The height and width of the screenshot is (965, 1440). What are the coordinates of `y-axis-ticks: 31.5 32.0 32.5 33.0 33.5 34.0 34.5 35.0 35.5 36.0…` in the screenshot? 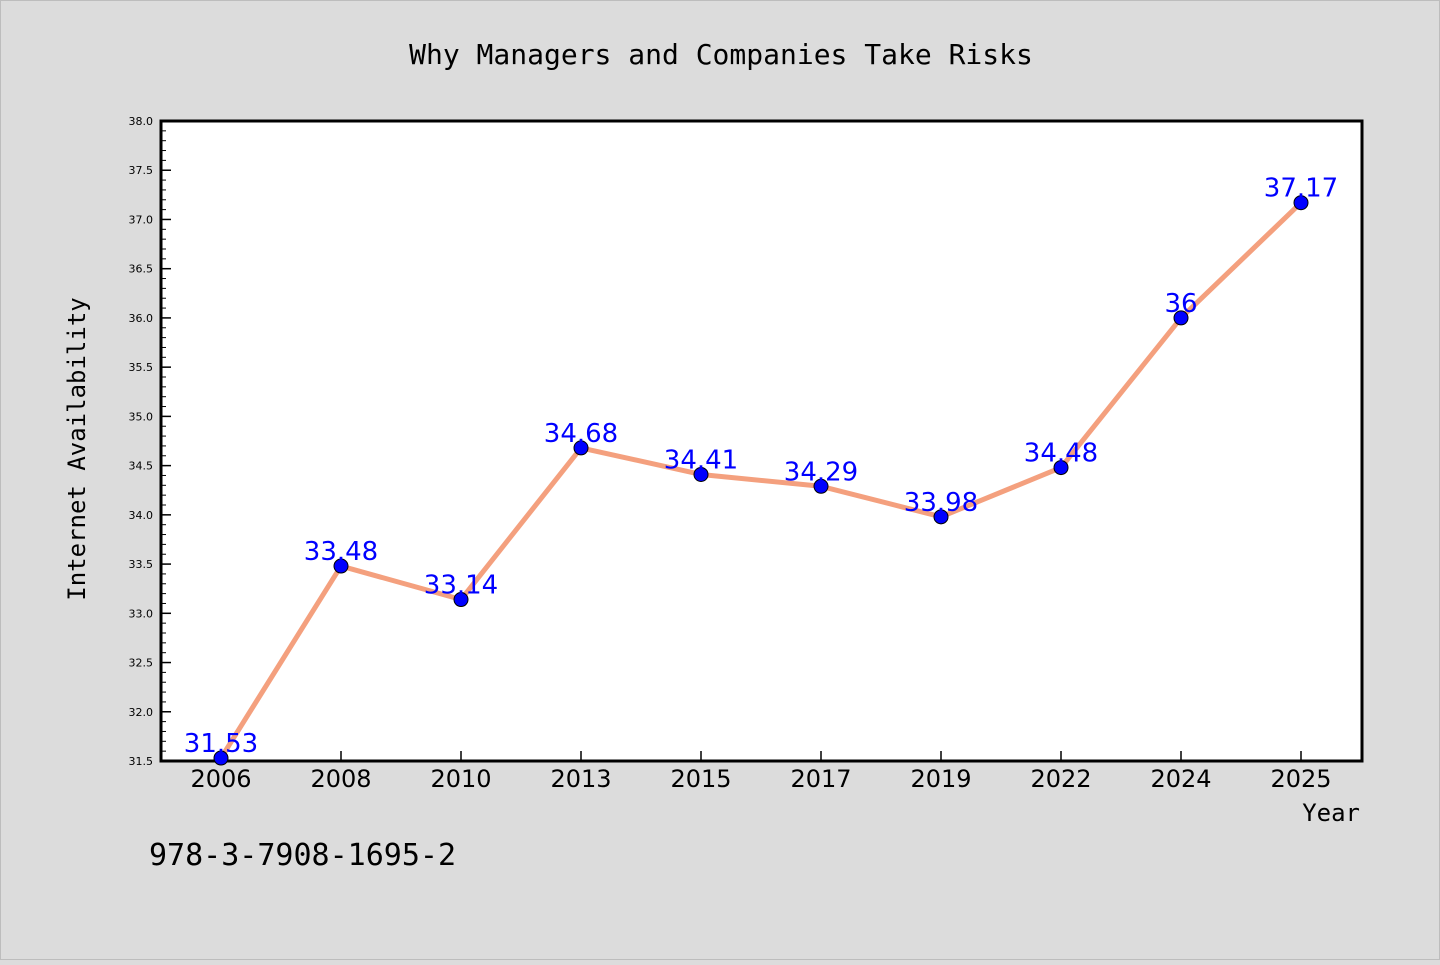 It's located at (150, 441).